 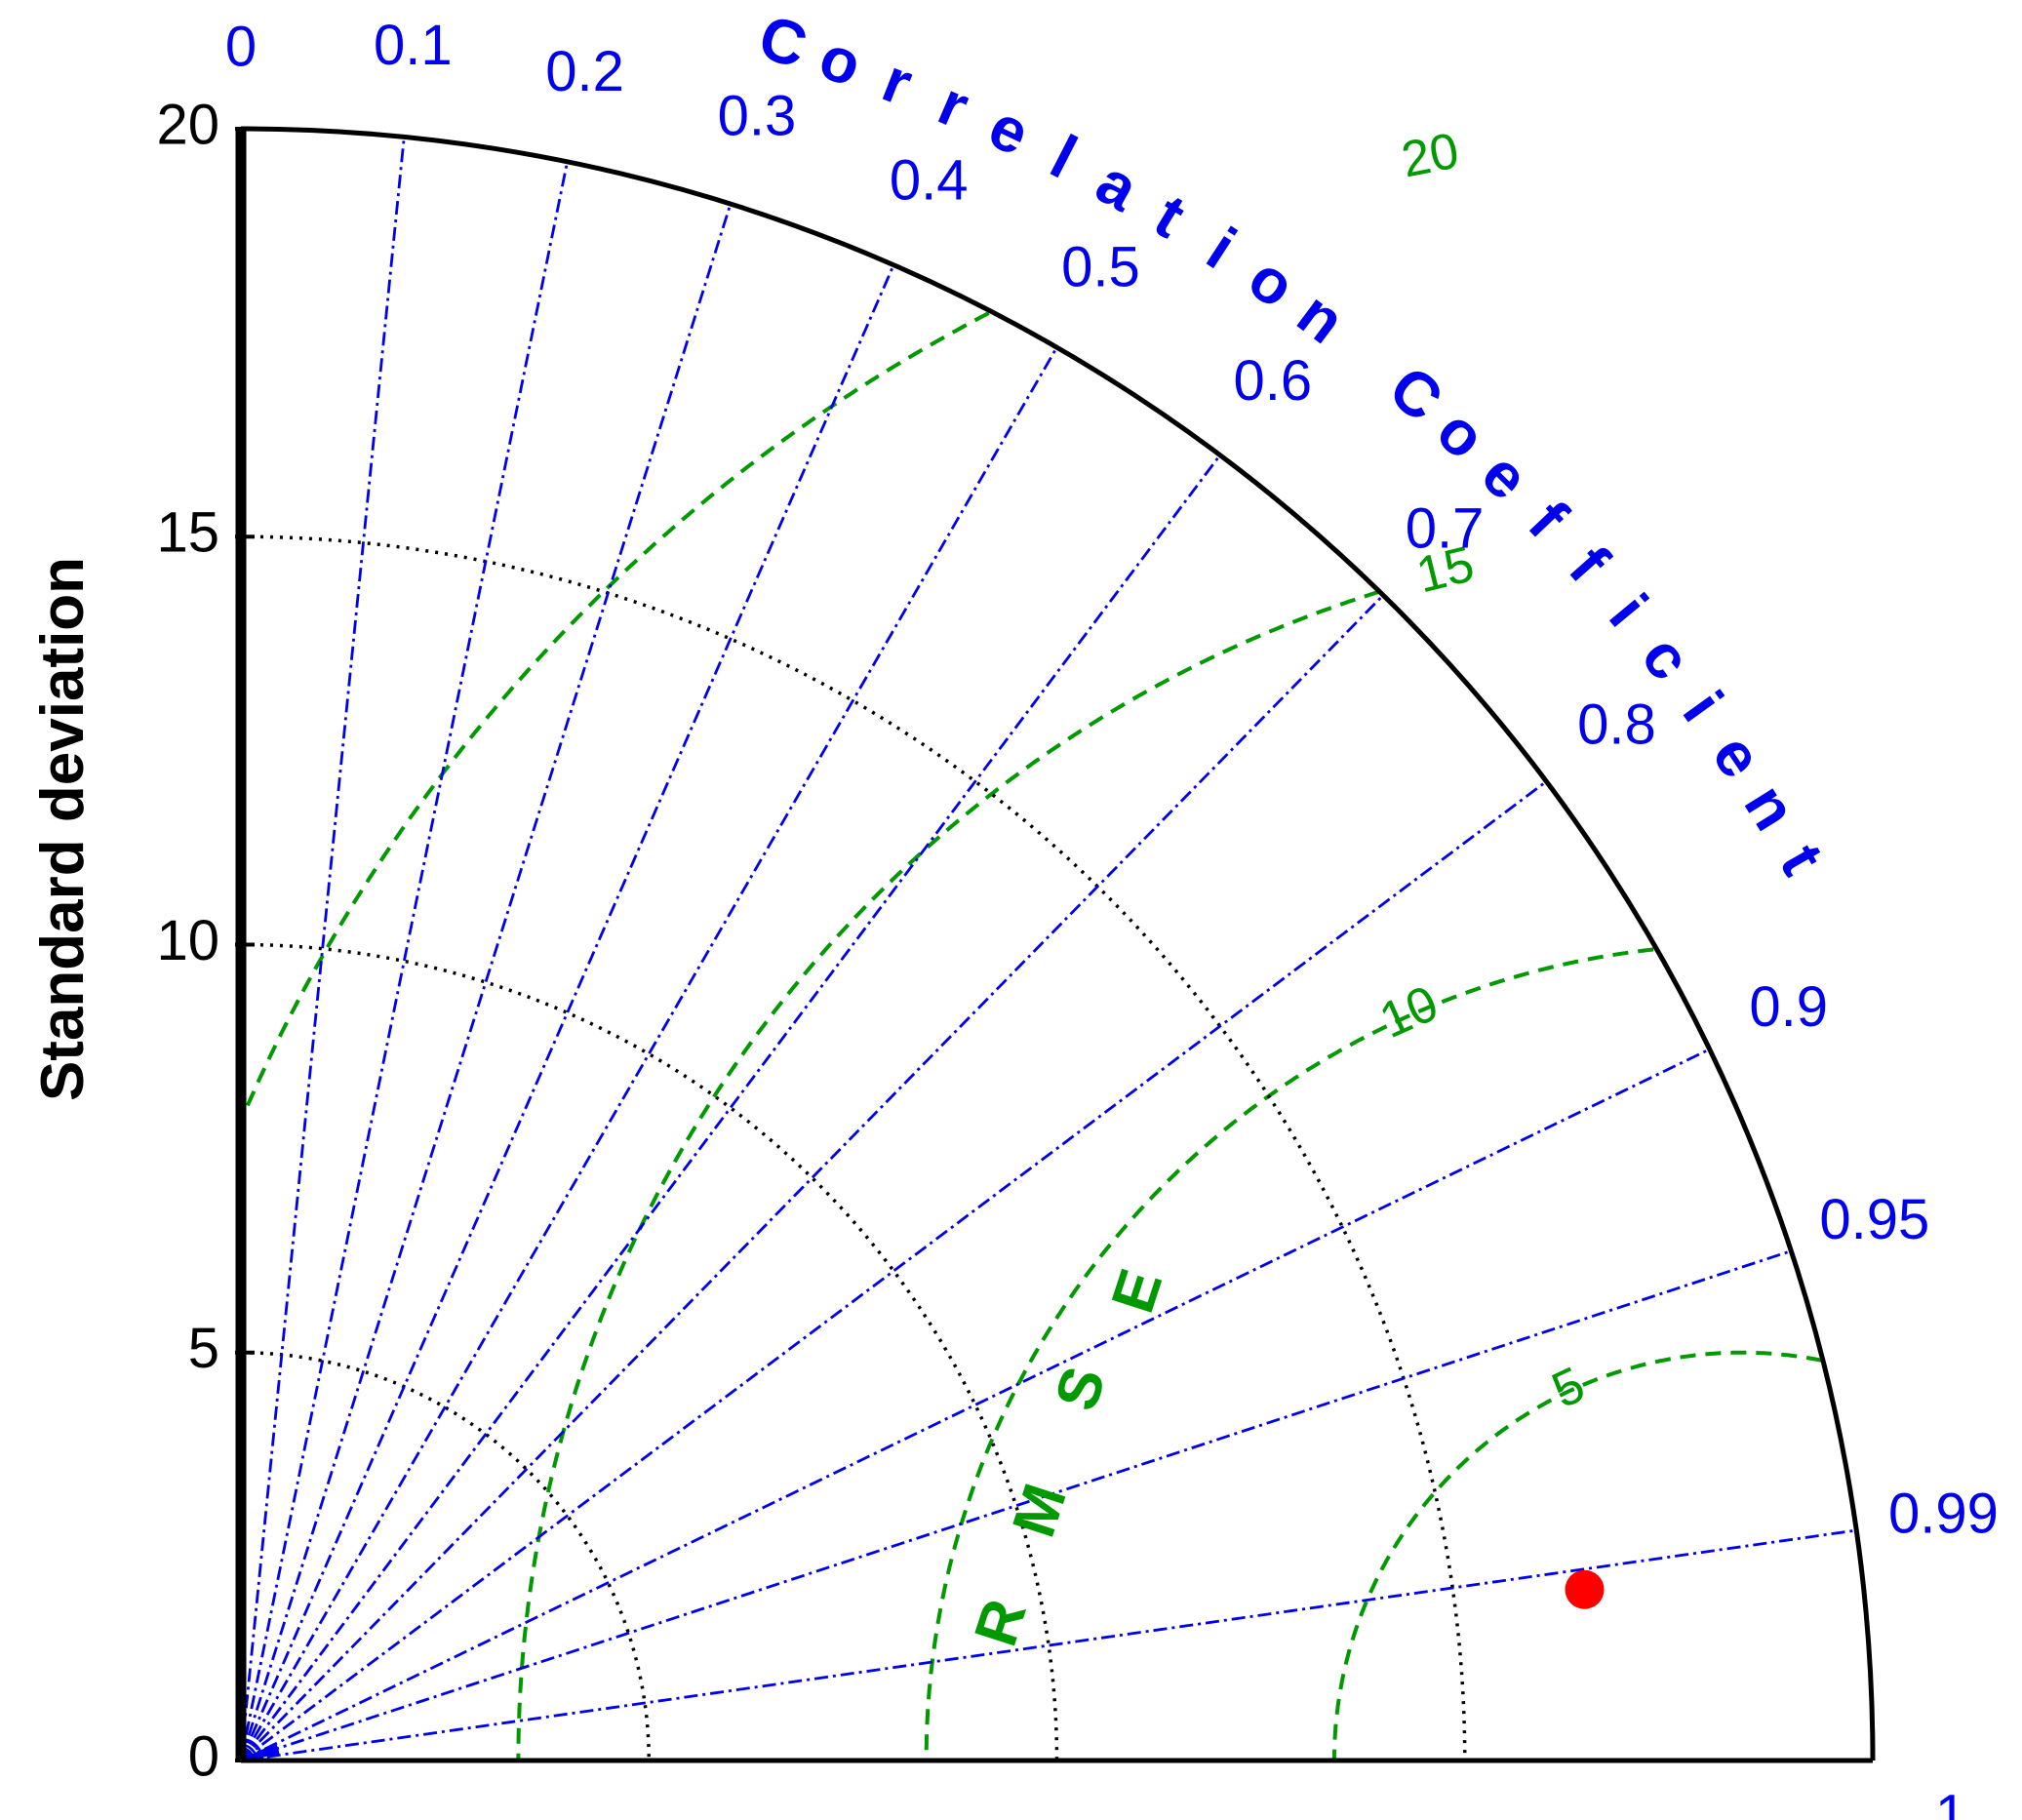 What do you see at coordinates (187, 124) in the screenshot?
I see `std-tick-label: 20` at bounding box center [187, 124].